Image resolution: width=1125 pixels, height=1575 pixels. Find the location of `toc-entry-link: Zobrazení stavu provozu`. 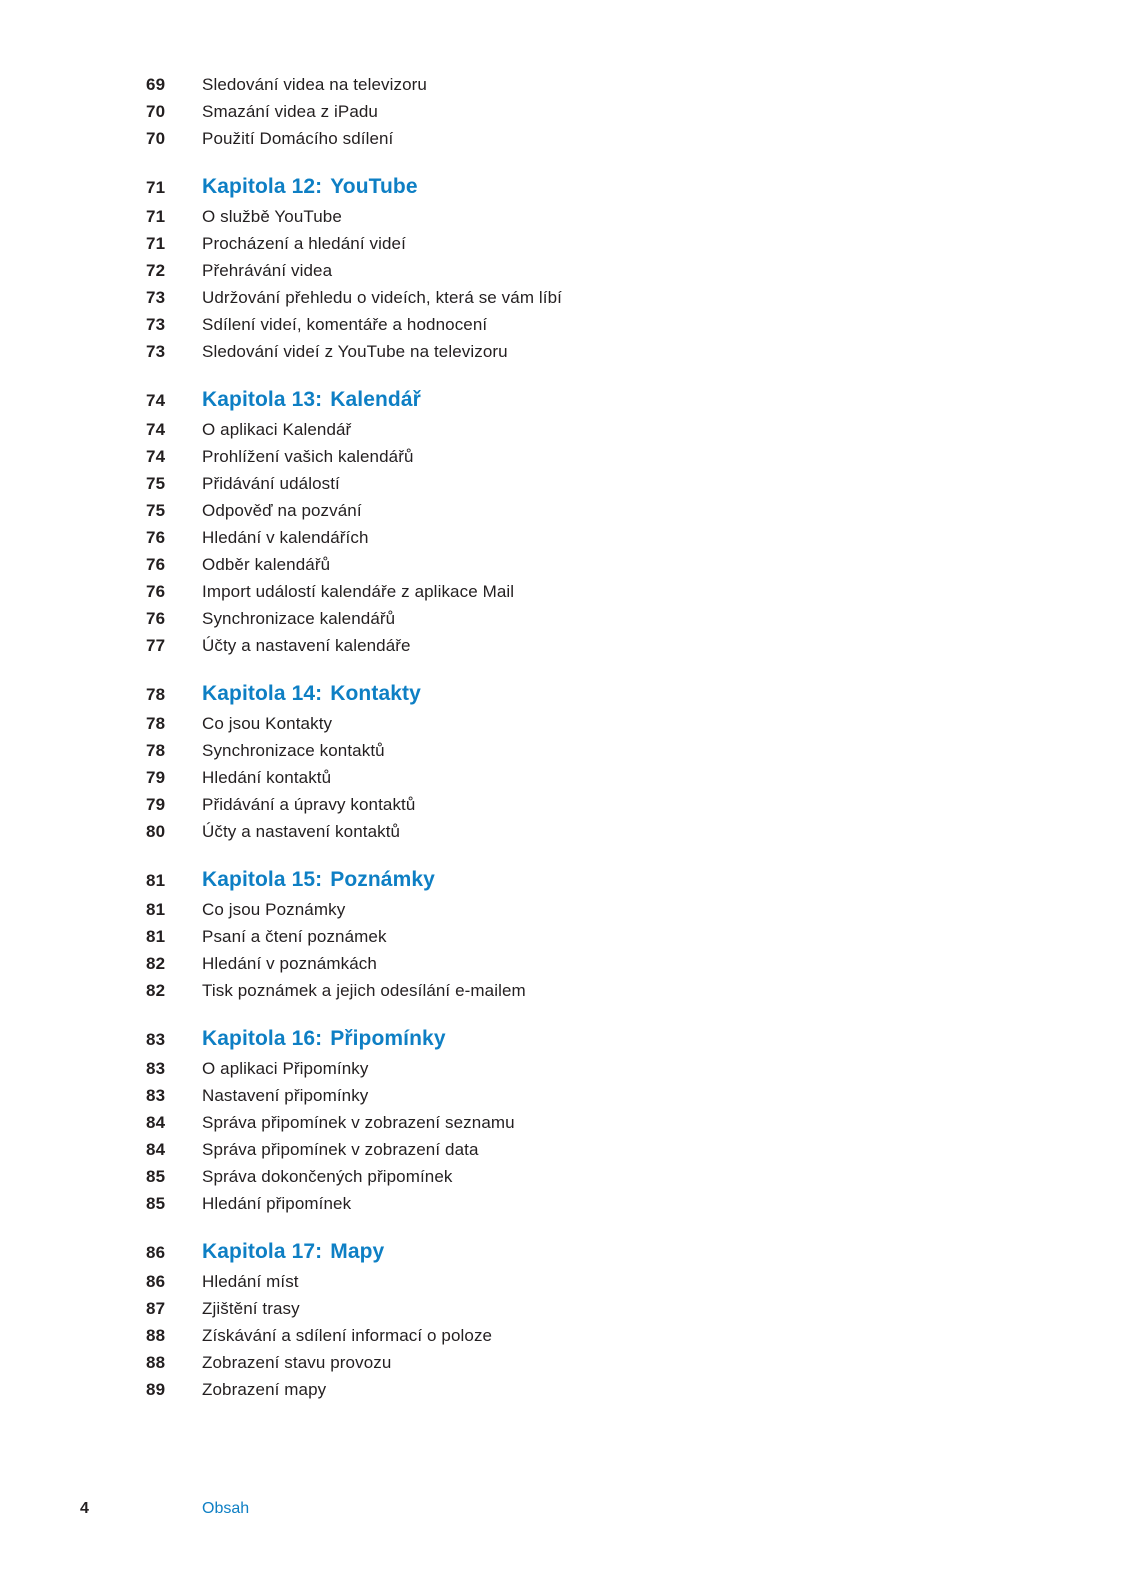

toc-entry-link: Zobrazení stavu provozu is located at coordinates (297, 1362).